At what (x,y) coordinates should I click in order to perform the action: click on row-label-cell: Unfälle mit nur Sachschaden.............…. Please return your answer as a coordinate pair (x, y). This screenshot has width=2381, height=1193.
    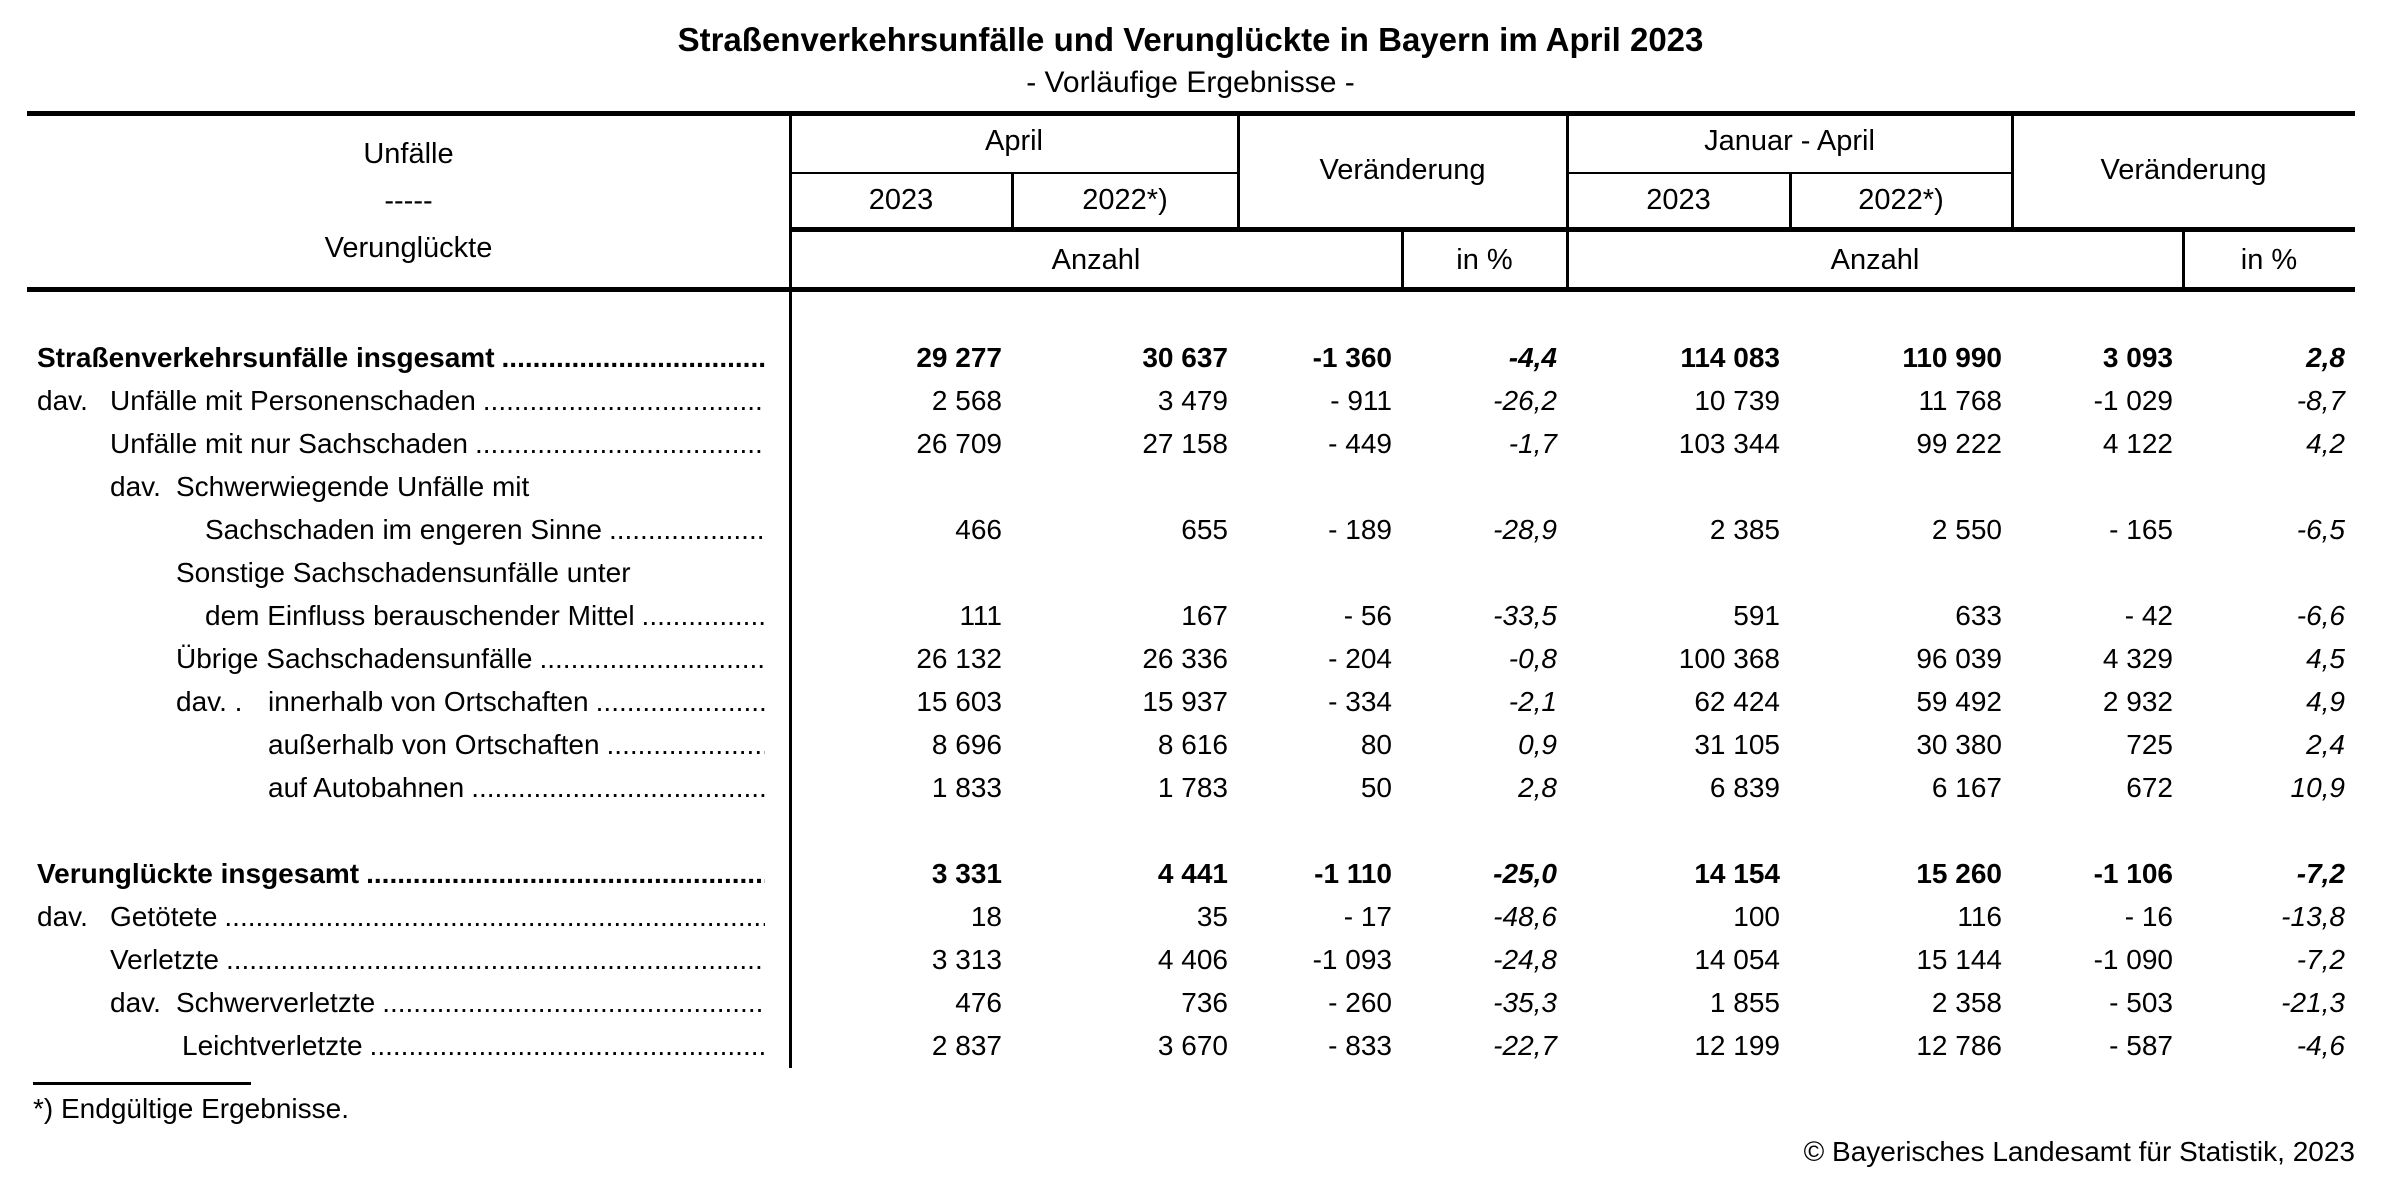
    Looking at the image, I should click on (408, 444).